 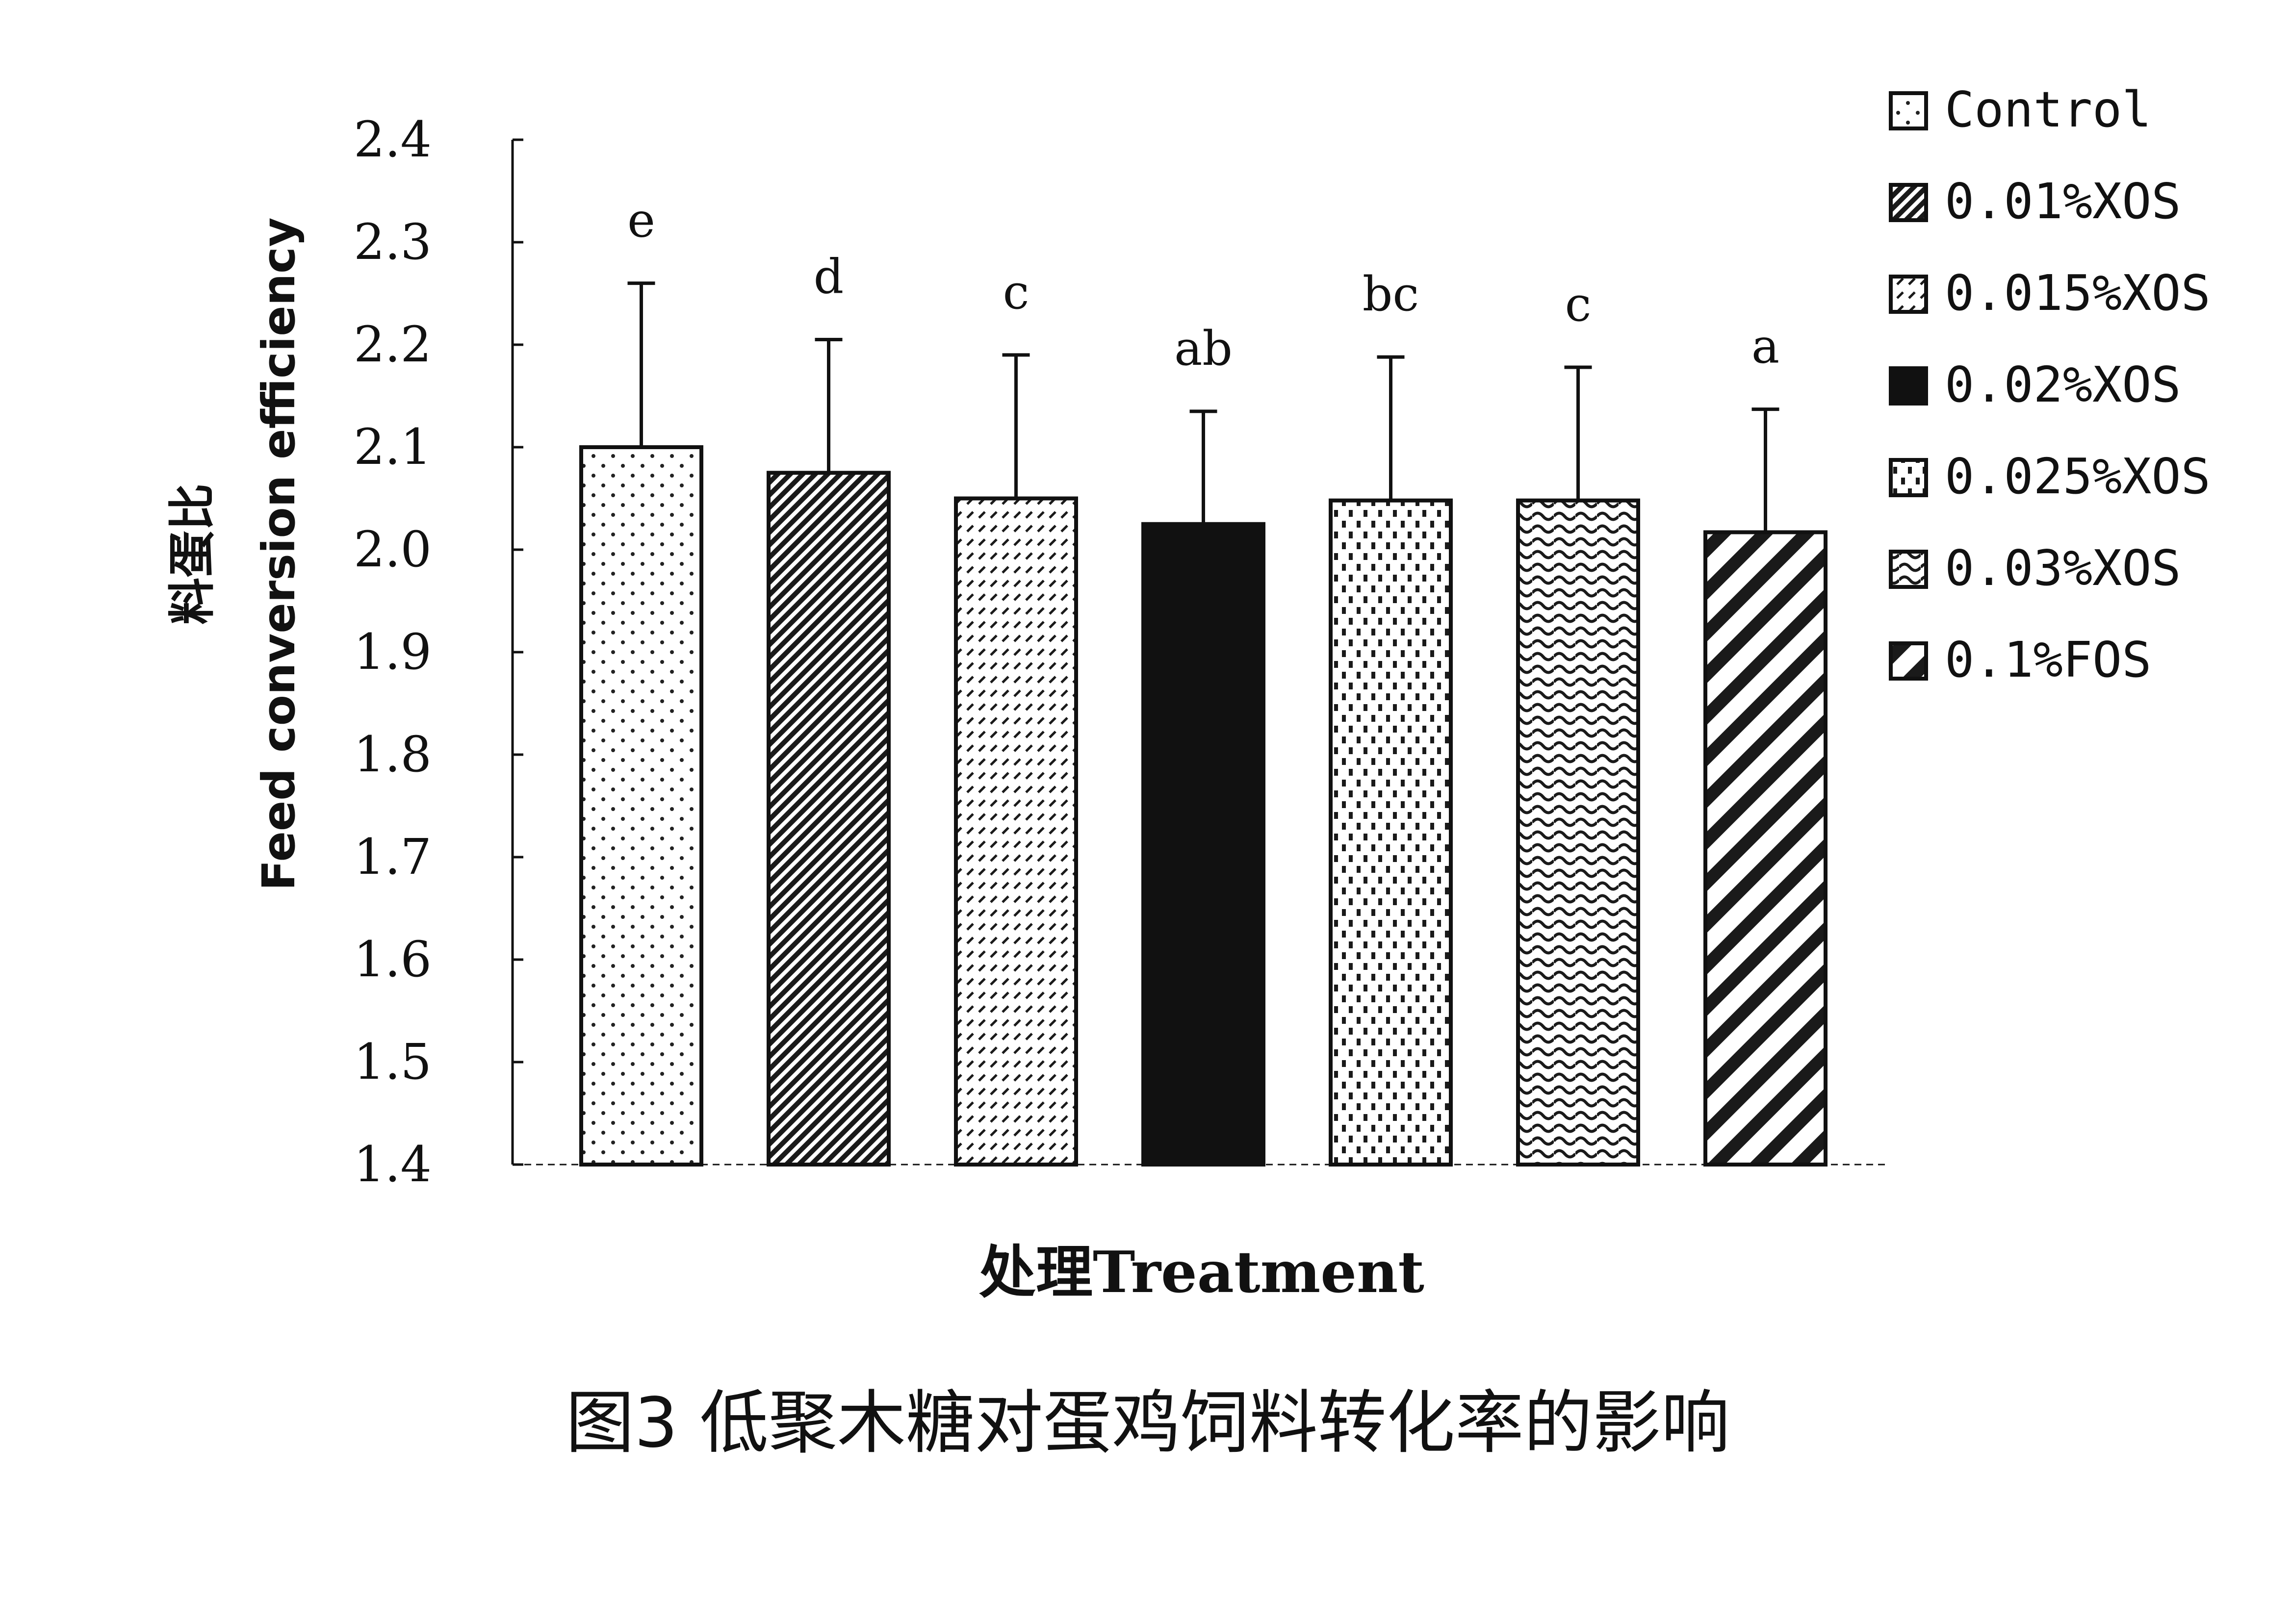 What do you see at coordinates (393, 139) in the screenshot?
I see `y-tick-label: 2.4` at bounding box center [393, 139].